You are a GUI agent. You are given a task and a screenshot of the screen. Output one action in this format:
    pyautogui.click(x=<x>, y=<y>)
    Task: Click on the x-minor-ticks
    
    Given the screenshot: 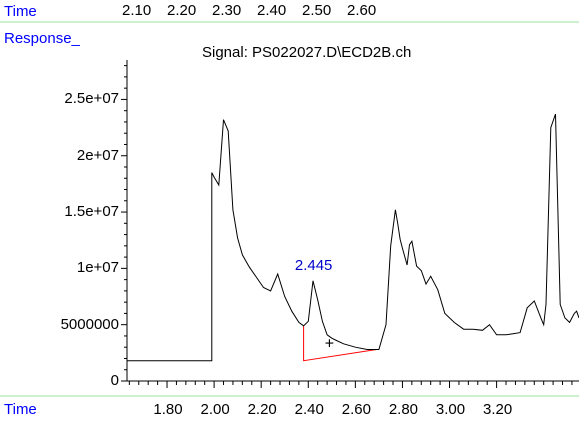 What is the action you would take?
    pyautogui.click(x=350, y=383)
    